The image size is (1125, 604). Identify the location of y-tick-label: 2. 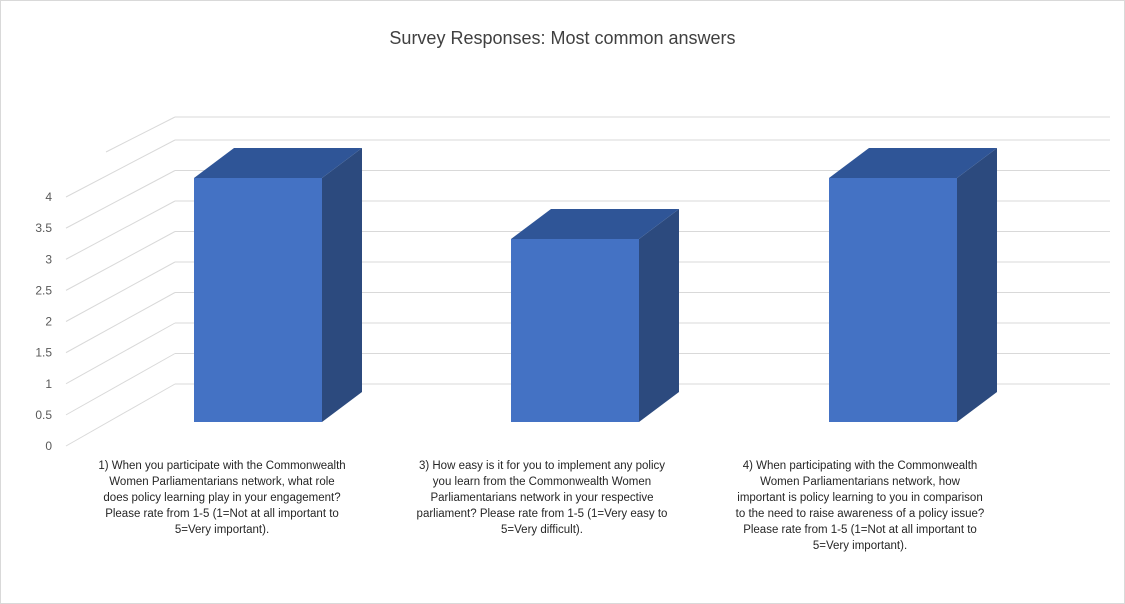
(48, 322).